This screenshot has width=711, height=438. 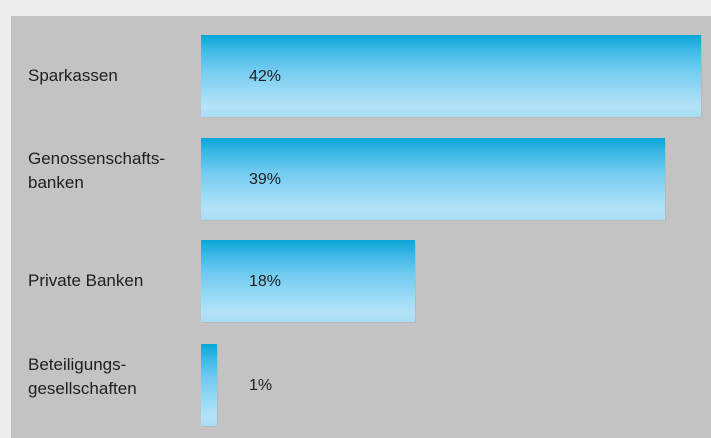 I want to click on category-label: Private Banken, so click(x=86, y=280).